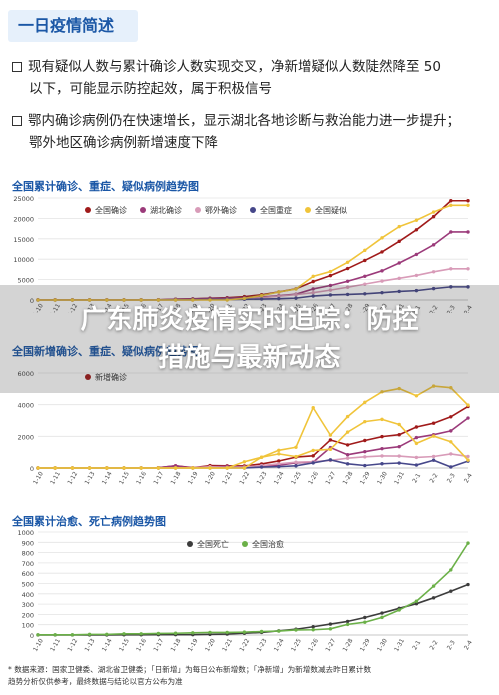 This screenshot has height=695, width=499. I want to click on x-tick-label: 2-4, so click(468, 308).